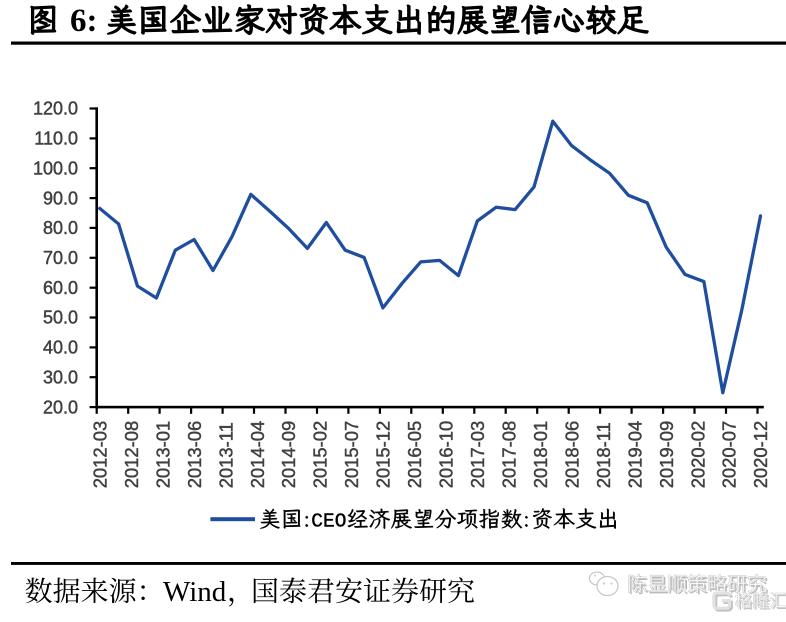 This screenshot has height=622, width=786. What do you see at coordinates (666, 455) in the screenshot?
I see `svg-text: 2019-09` at bounding box center [666, 455].